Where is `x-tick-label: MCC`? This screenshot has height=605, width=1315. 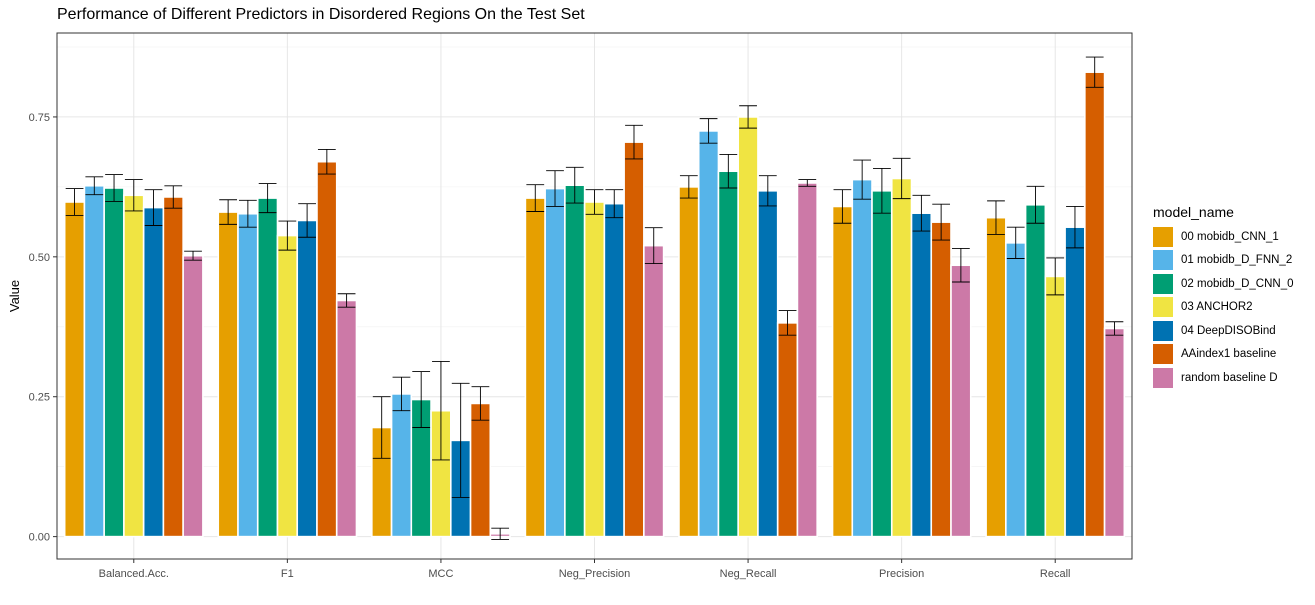 x-tick-label: MCC is located at coordinates (440, 574).